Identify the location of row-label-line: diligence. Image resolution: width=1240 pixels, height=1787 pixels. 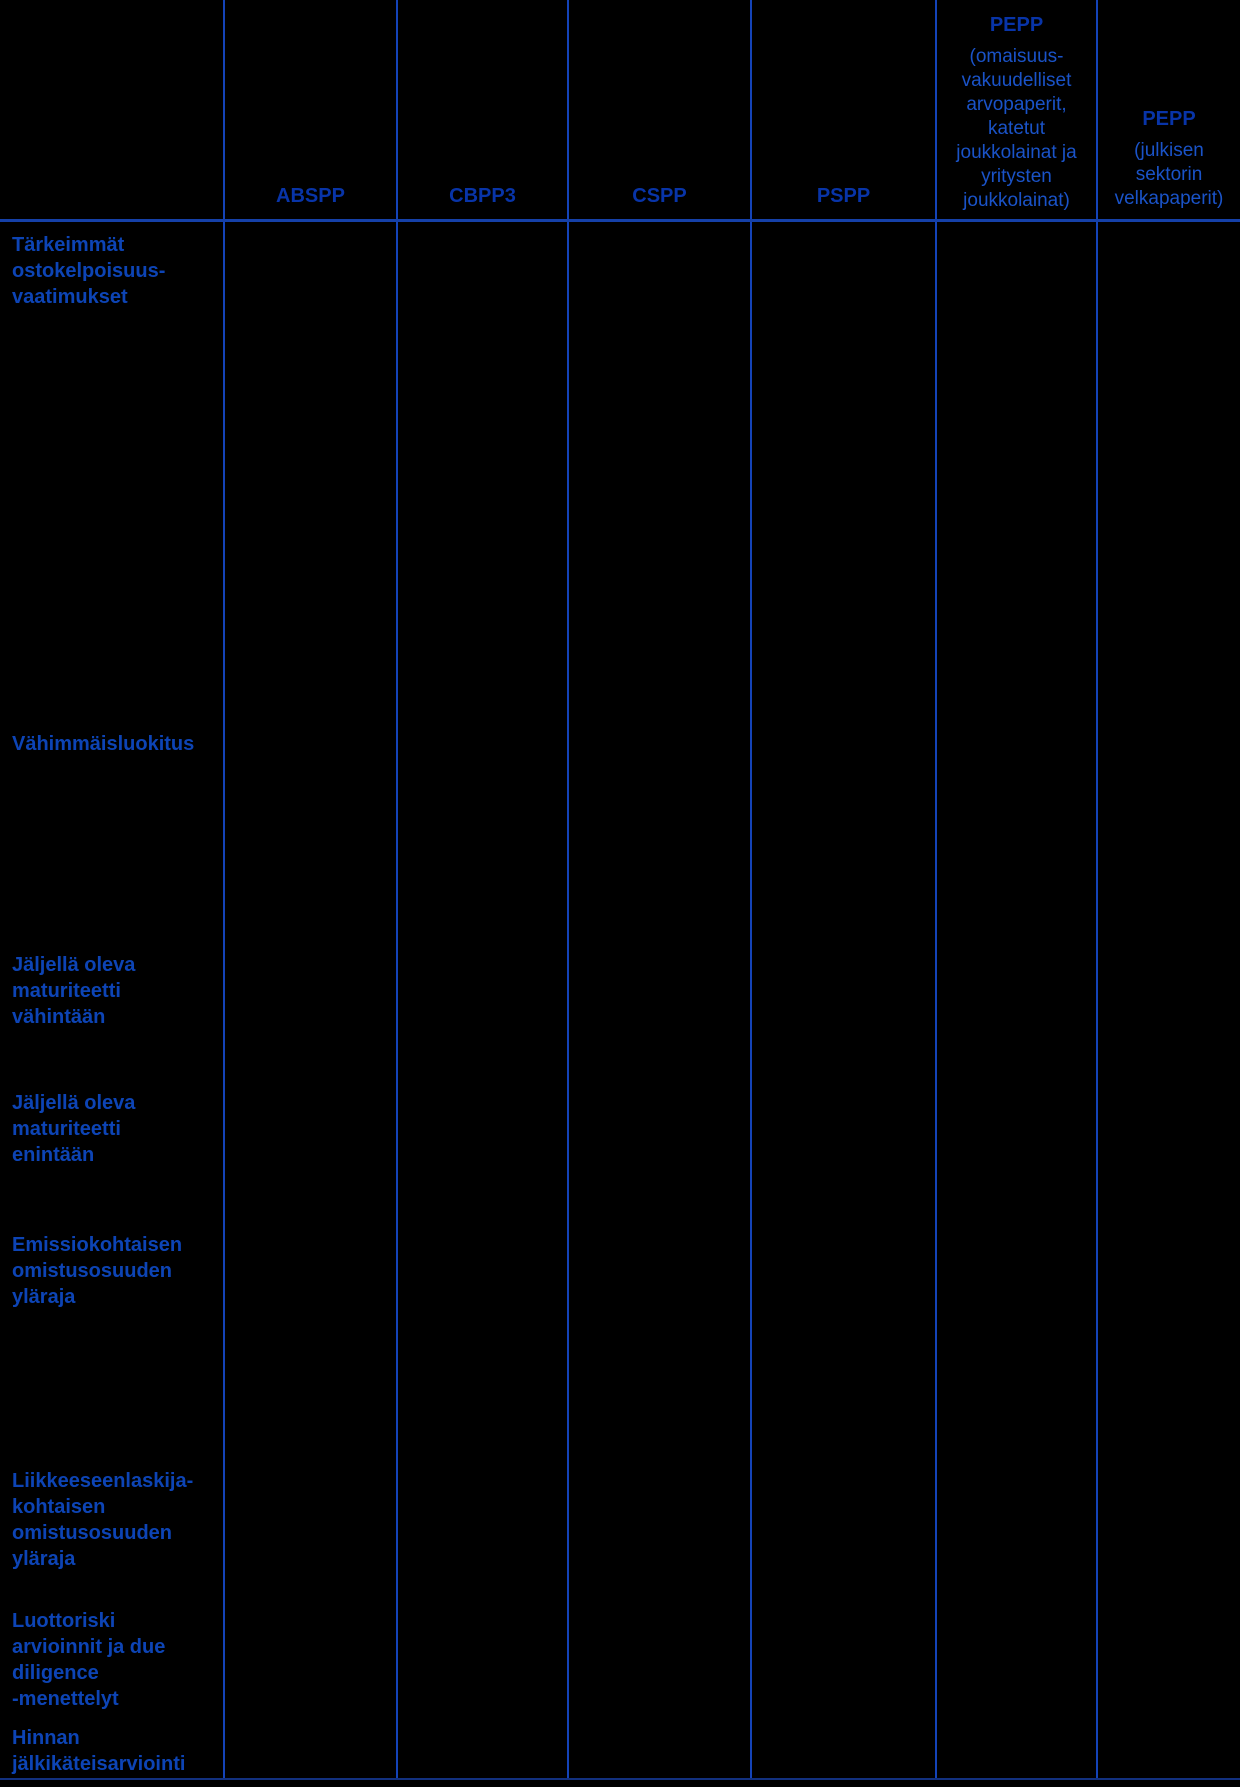
(55, 1673).